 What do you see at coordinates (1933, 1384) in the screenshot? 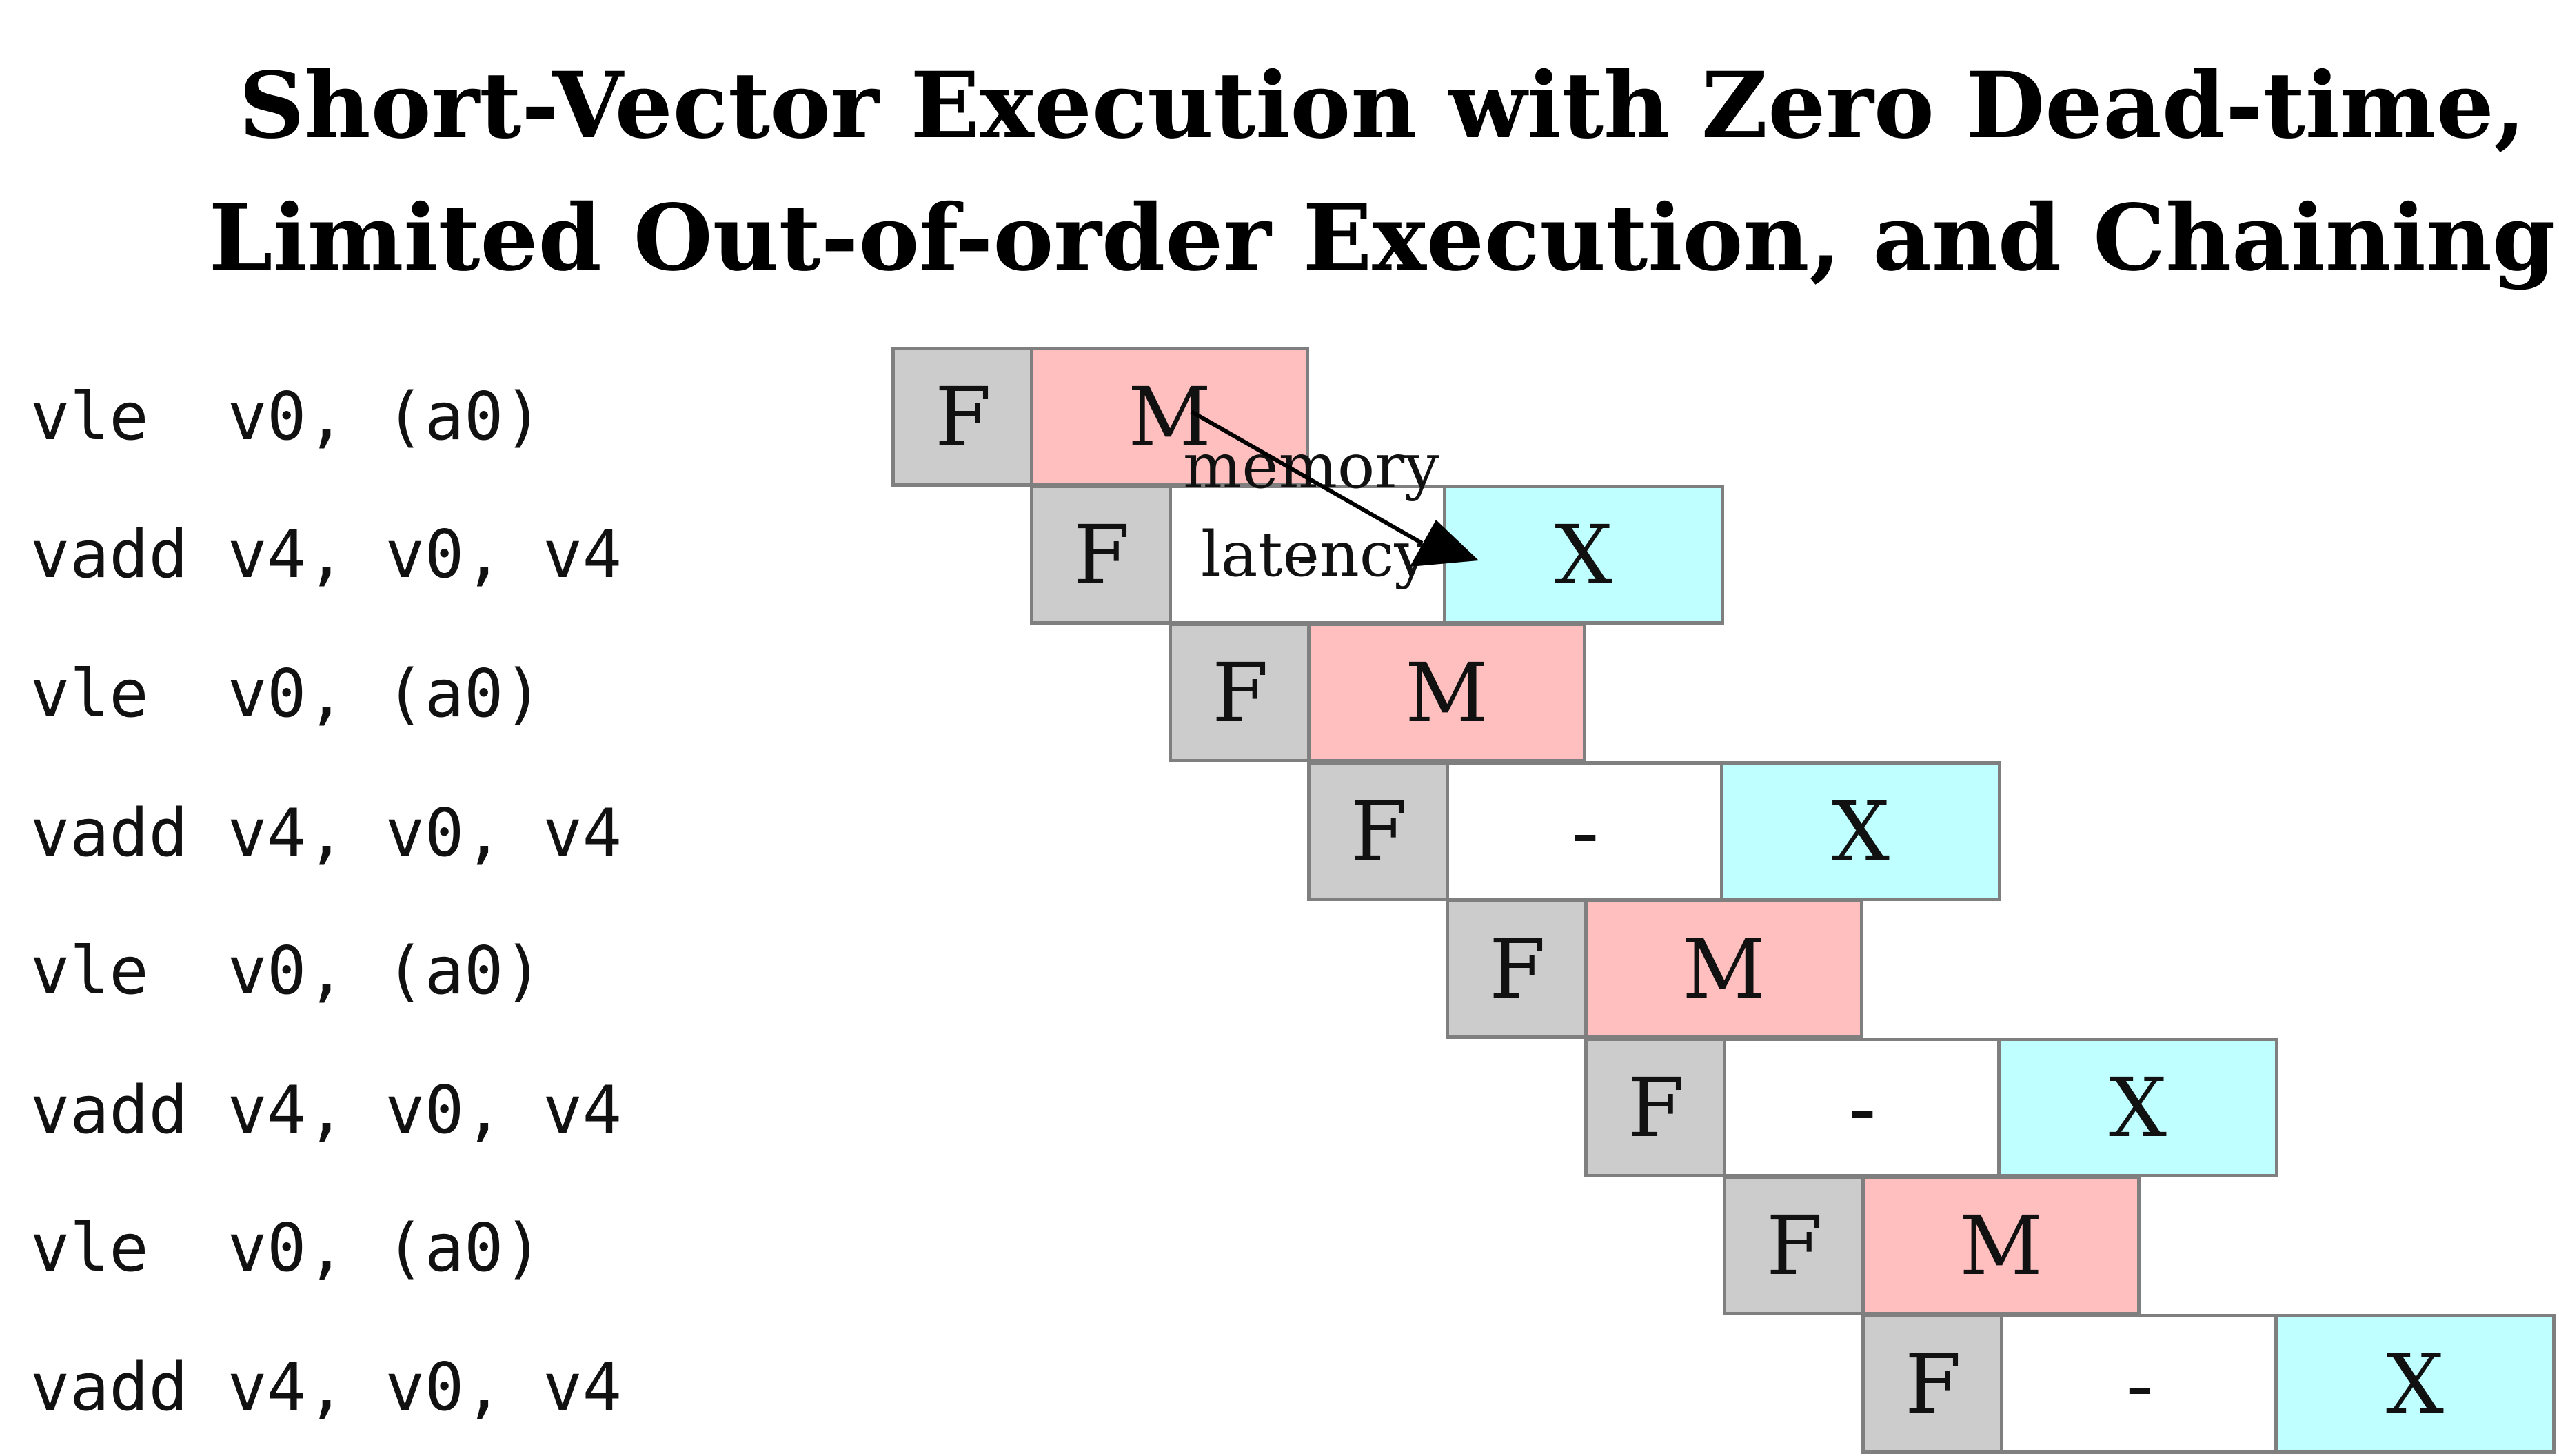
I see `row-8-fetch-cell: F` at bounding box center [1933, 1384].